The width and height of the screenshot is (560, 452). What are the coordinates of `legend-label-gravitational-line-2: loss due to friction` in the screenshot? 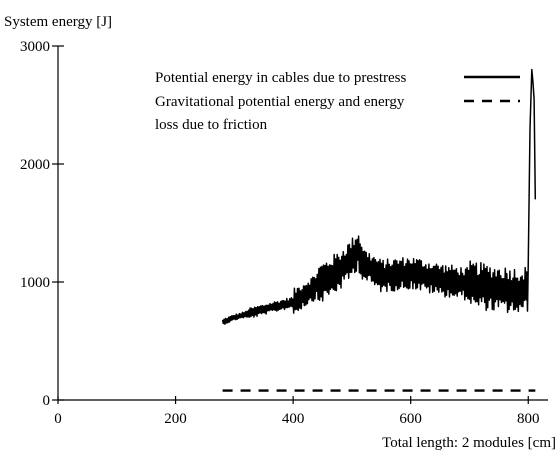 It's located at (211, 125).